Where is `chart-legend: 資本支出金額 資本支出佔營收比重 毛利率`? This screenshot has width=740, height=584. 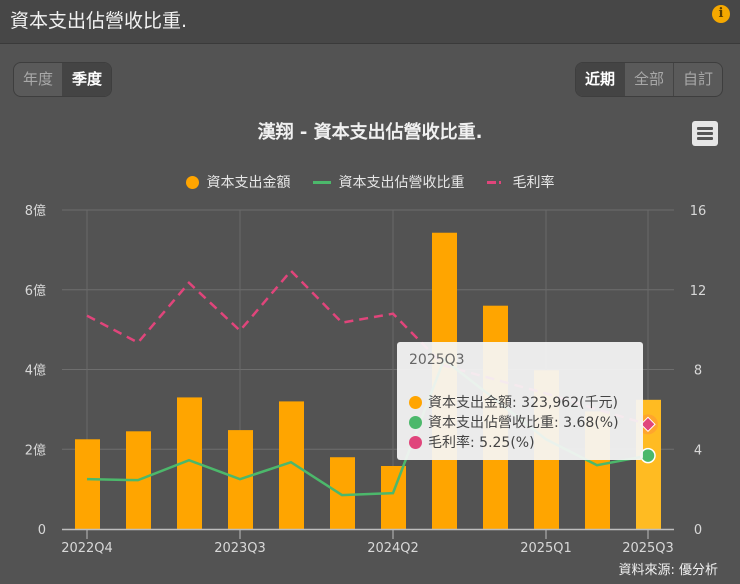 chart-legend: 資本支出金額 資本支出佔營收比重 毛利率 is located at coordinates (370, 182).